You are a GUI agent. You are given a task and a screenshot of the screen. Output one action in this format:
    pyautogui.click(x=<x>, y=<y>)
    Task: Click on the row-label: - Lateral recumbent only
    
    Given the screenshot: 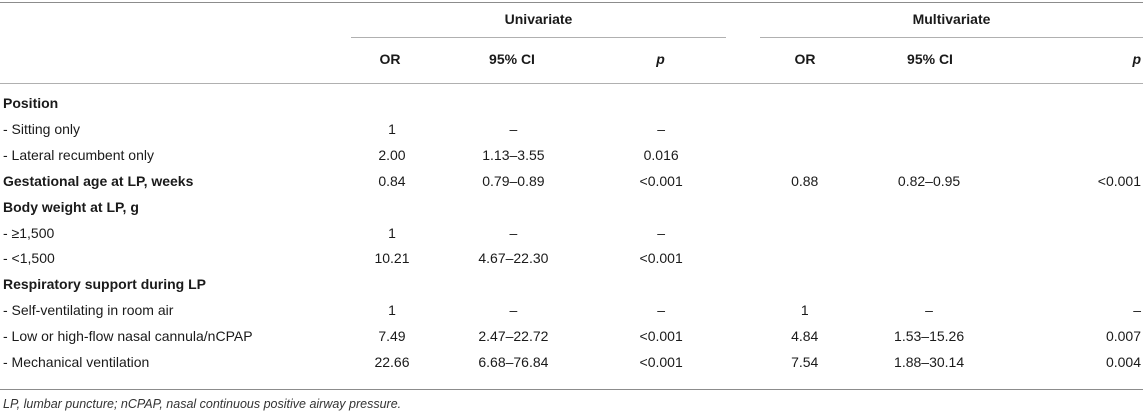 What is the action you would take?
    pyautogui.click(x=78, y=154)
    